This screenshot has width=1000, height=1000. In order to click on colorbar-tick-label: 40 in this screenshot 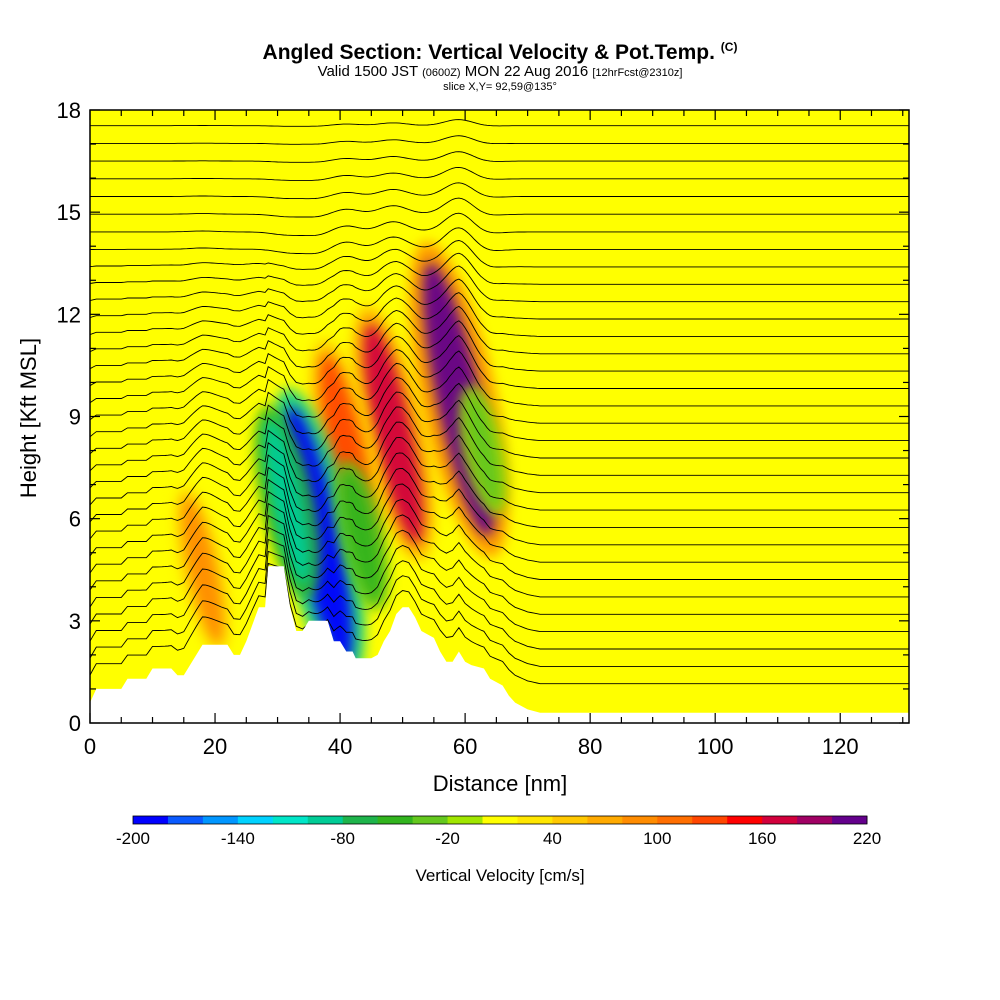, I will do `click(552, 838)`.